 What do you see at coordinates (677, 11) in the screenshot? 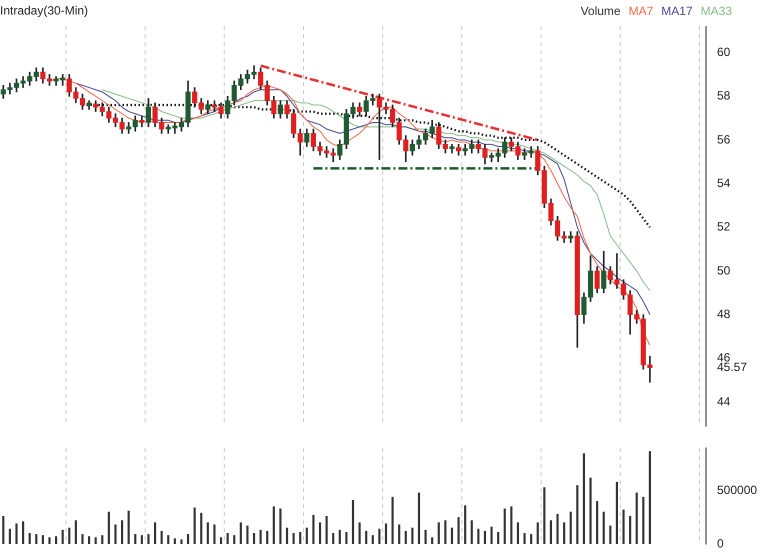
I see `text: MA17` at bounding box center [677, 11].